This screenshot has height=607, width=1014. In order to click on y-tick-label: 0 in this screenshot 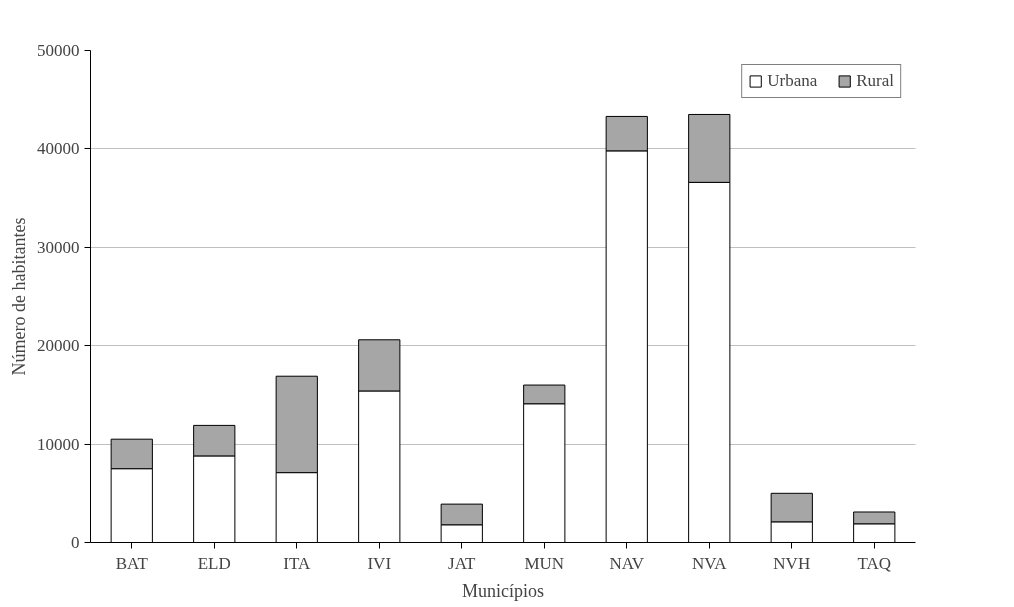, I will do `click(75, 542)`.